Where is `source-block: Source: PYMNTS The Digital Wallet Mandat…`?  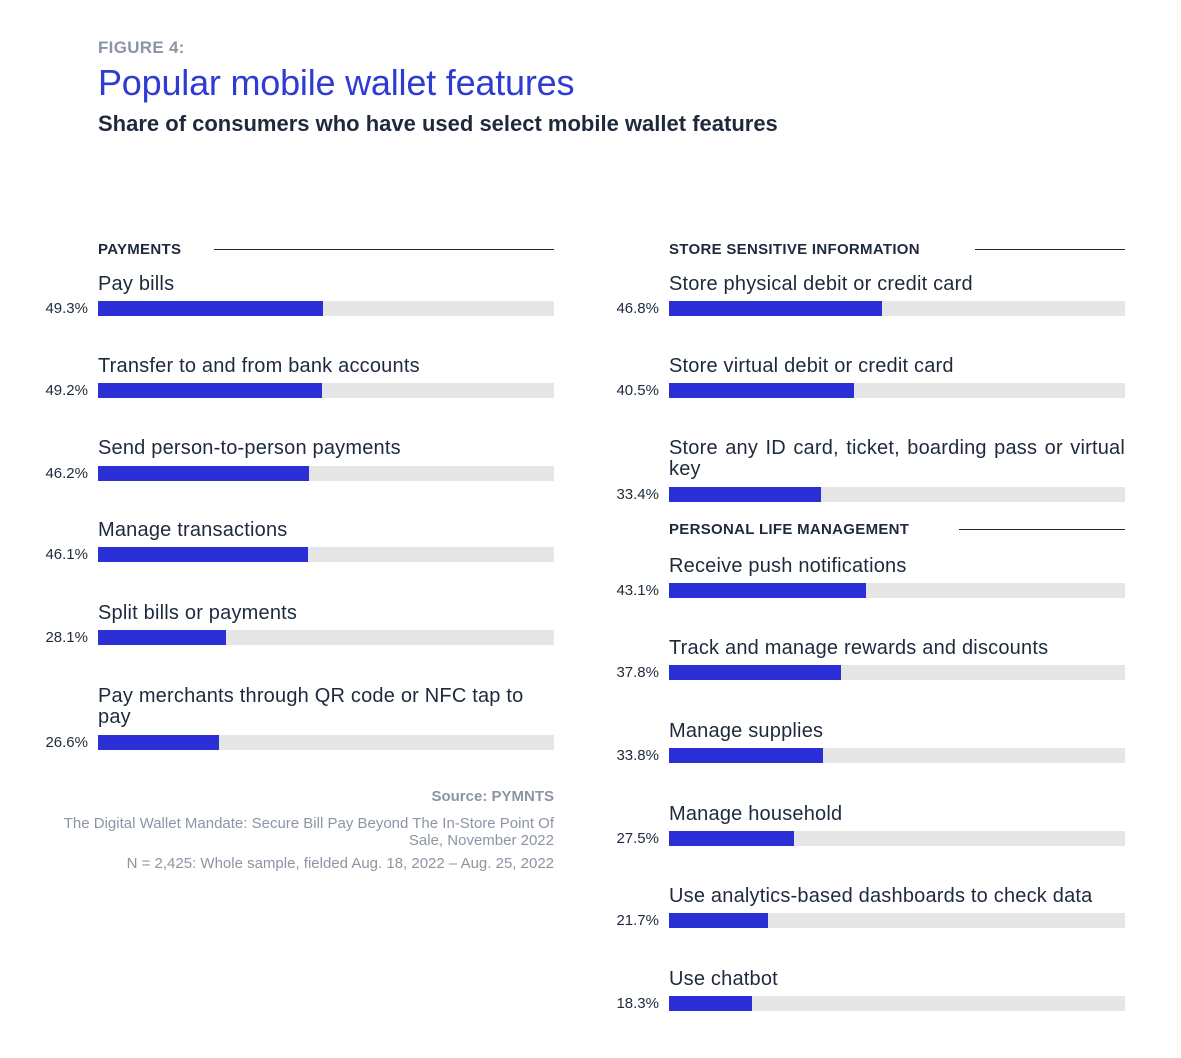 source-block: Source: PYMNTS The Digital Wallet Mandat… is located at coordinates (307, 830).